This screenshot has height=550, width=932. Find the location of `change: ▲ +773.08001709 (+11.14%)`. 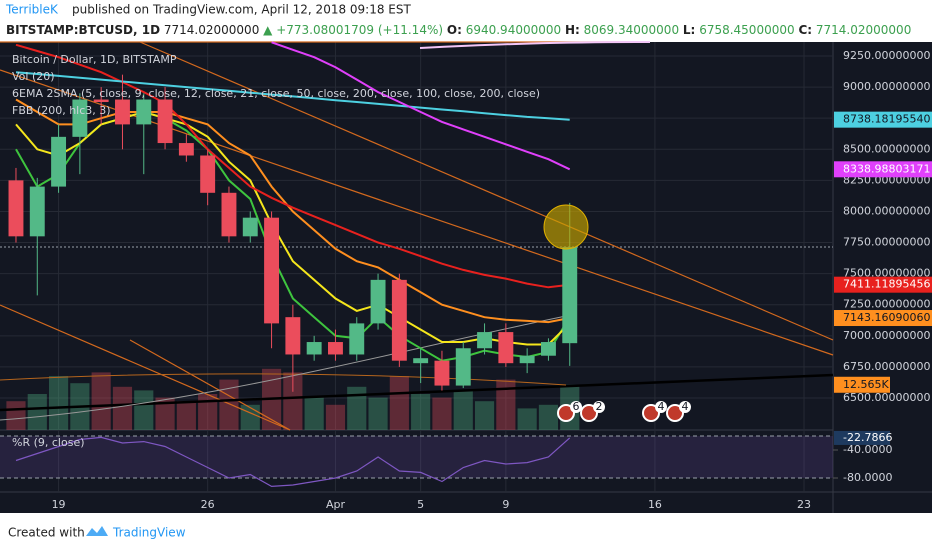

change: ▲ +773.08001709 (+11.14%) is located at coordinates (353, 30).